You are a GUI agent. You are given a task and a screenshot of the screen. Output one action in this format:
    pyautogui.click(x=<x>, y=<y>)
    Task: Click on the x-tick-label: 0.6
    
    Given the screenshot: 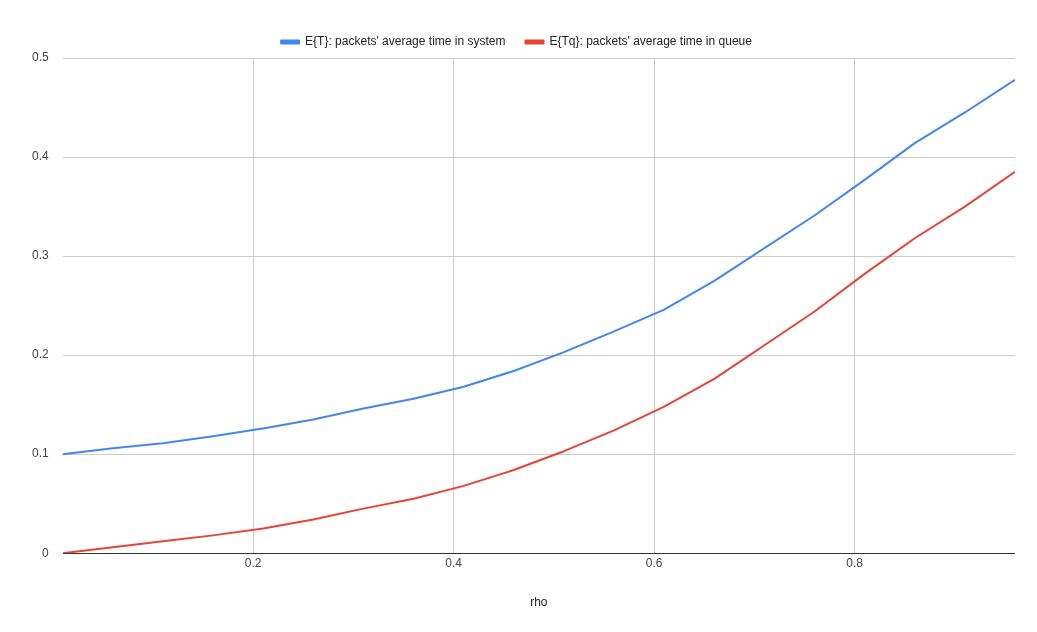 What is the action you would take?
    pyautogui.click(x=654, y=562)
    